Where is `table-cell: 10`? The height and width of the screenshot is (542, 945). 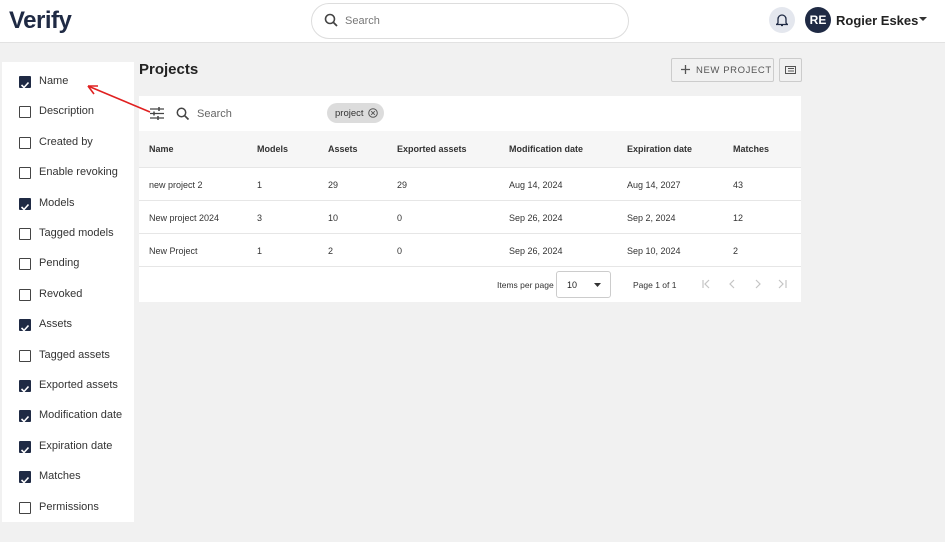 table-cell: 10 is located at coordinates (333, 218).